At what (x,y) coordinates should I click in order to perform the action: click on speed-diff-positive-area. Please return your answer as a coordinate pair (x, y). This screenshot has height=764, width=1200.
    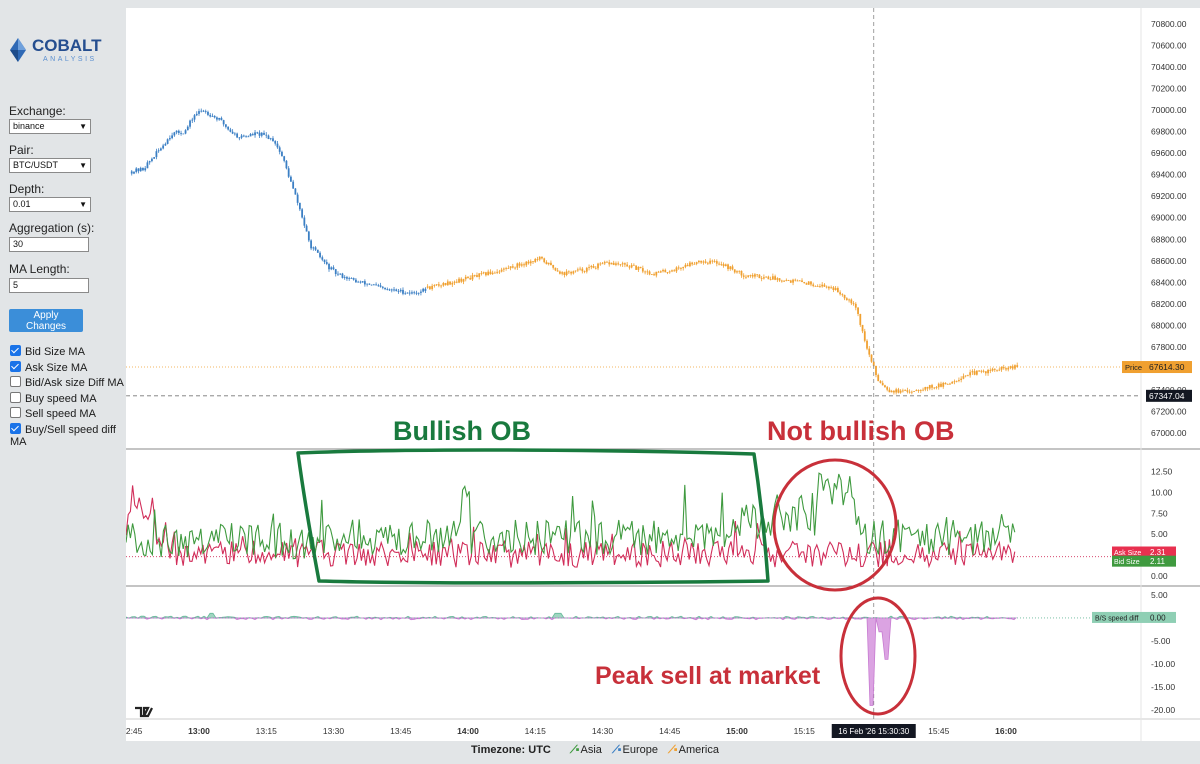
    Looking at the image, I should click on (571, 615).